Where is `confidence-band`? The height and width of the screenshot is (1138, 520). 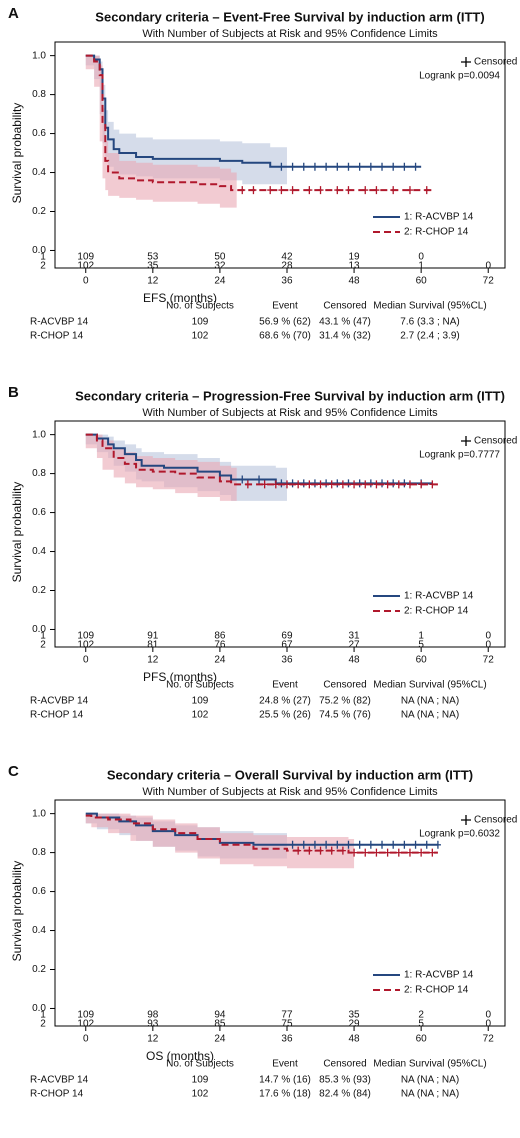 confidence-band is located at coordinates (161, 131).